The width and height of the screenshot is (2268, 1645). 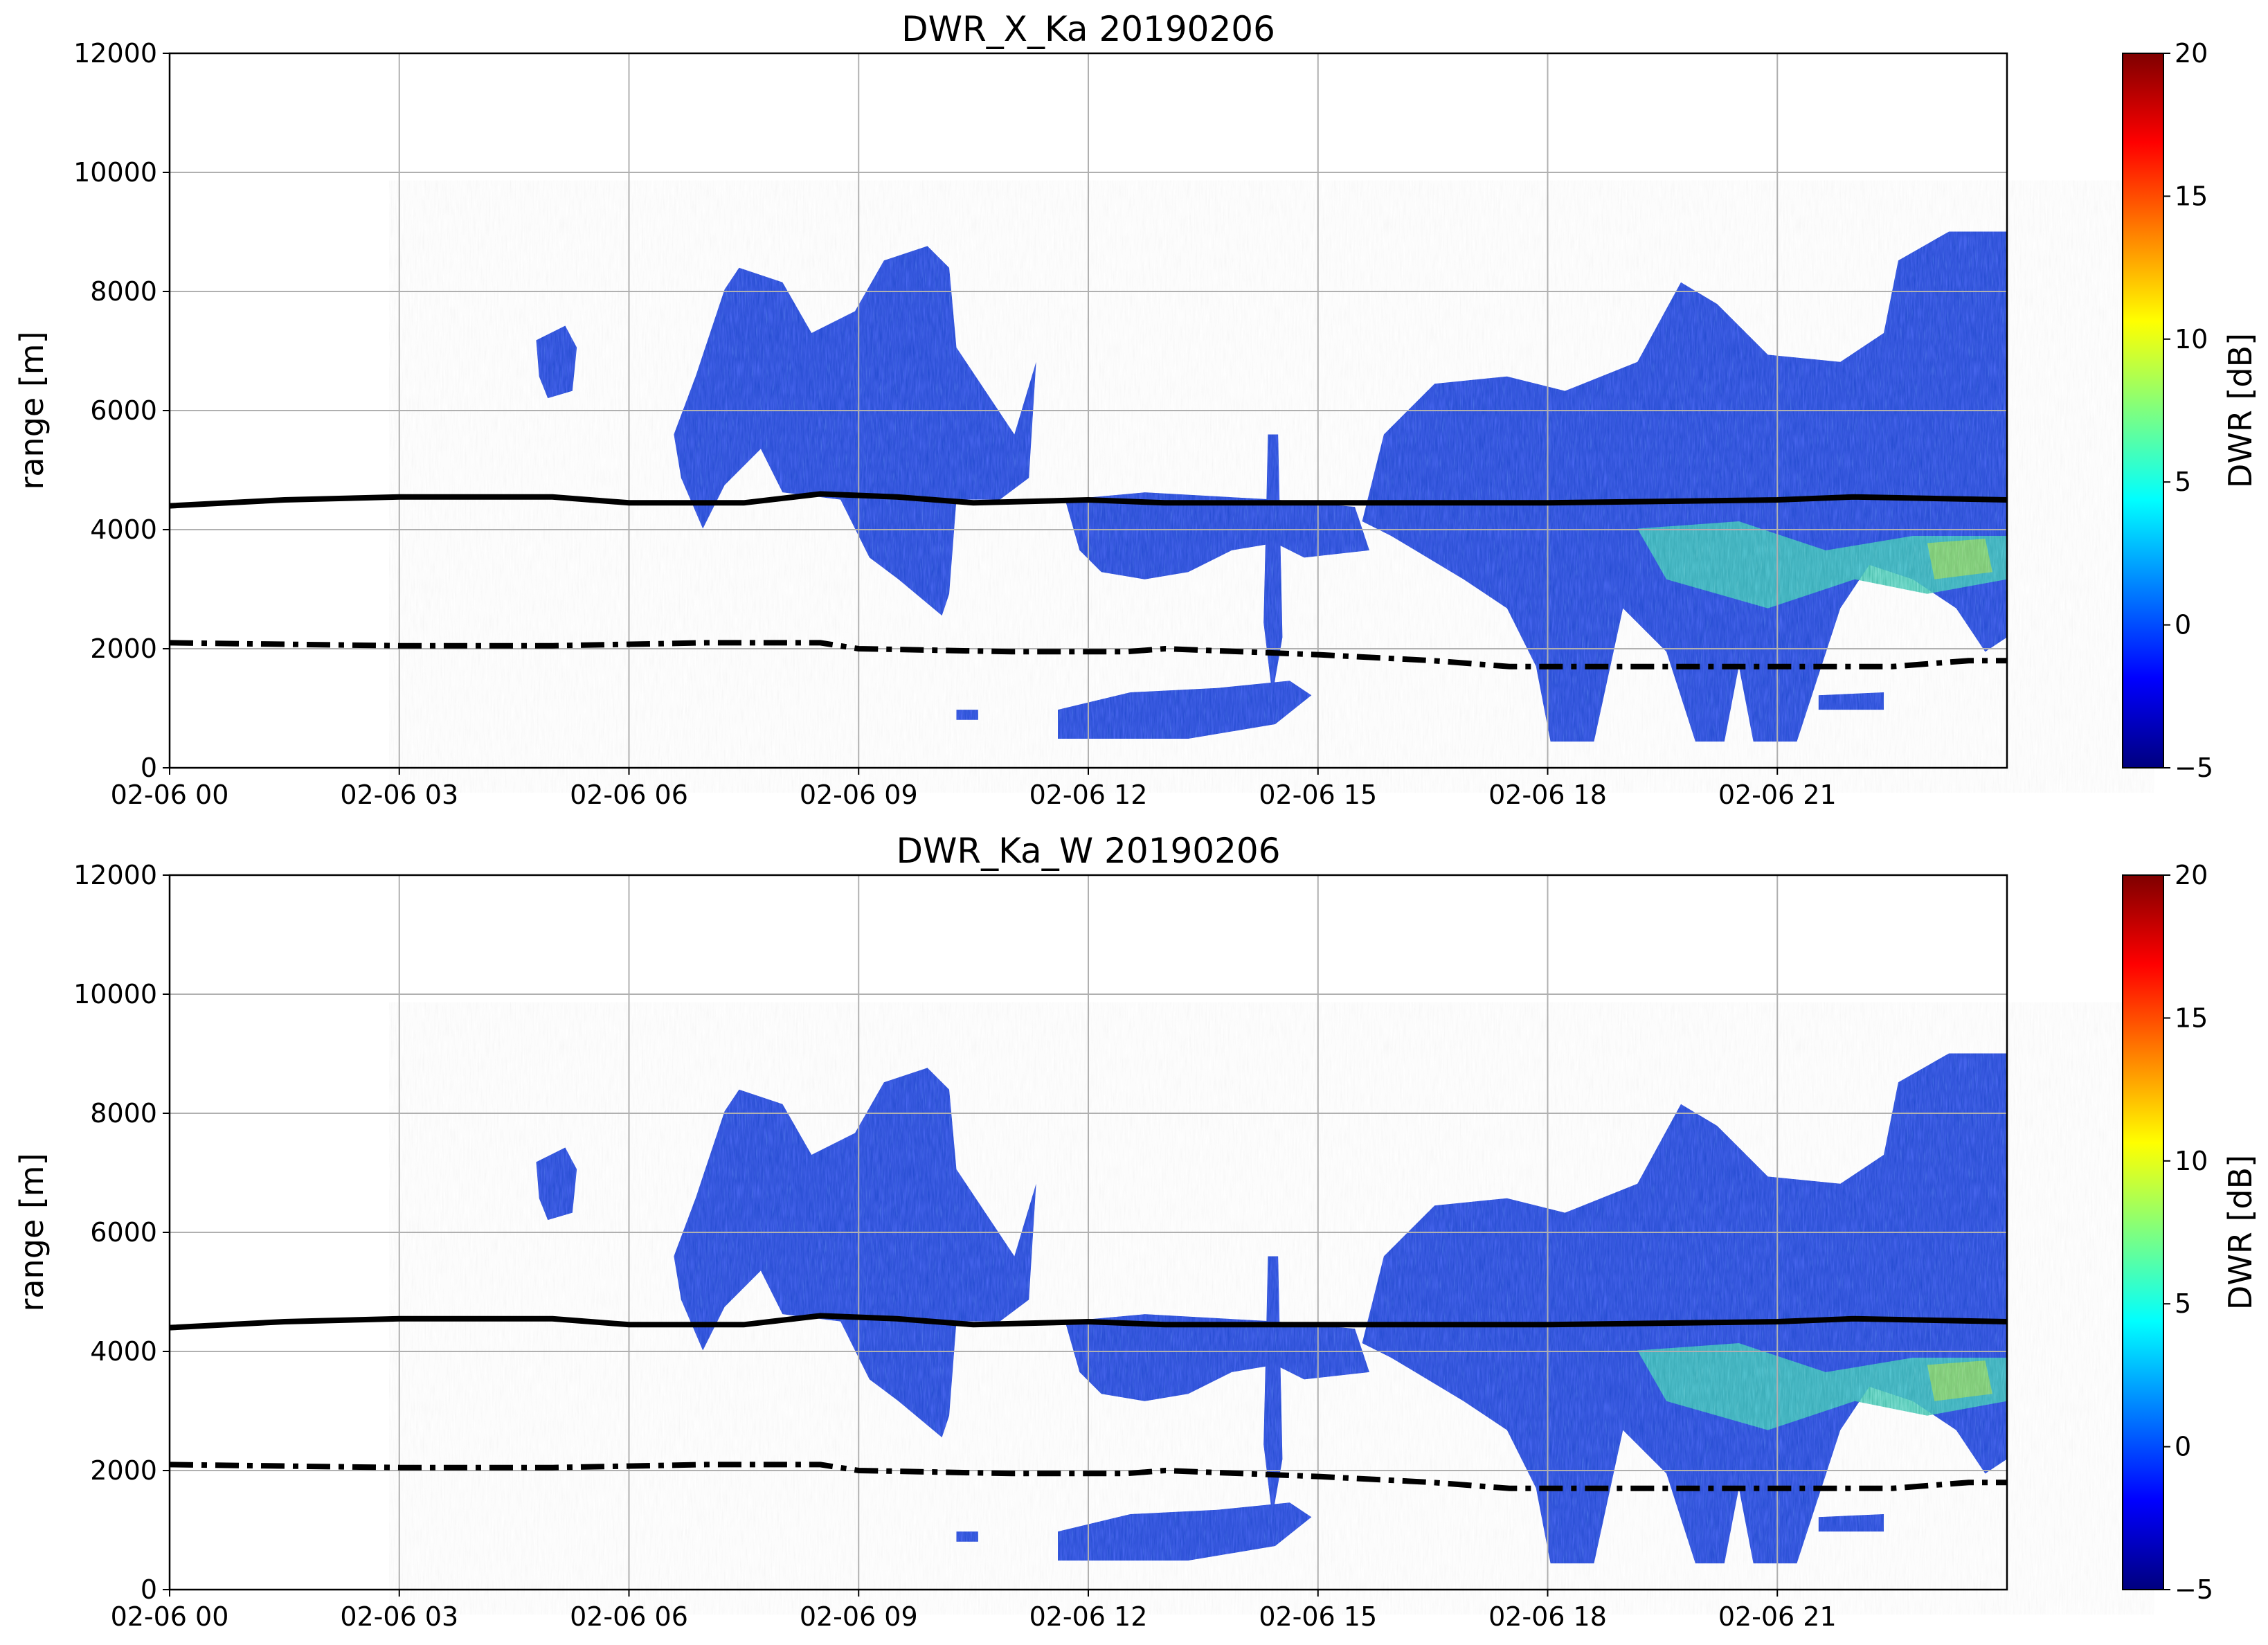 What do you see at coordinates (1088, 29) in the screenshot?
I see `chart-title: DWR_X_Ka 20190206` at bounding box center [1088, 29].